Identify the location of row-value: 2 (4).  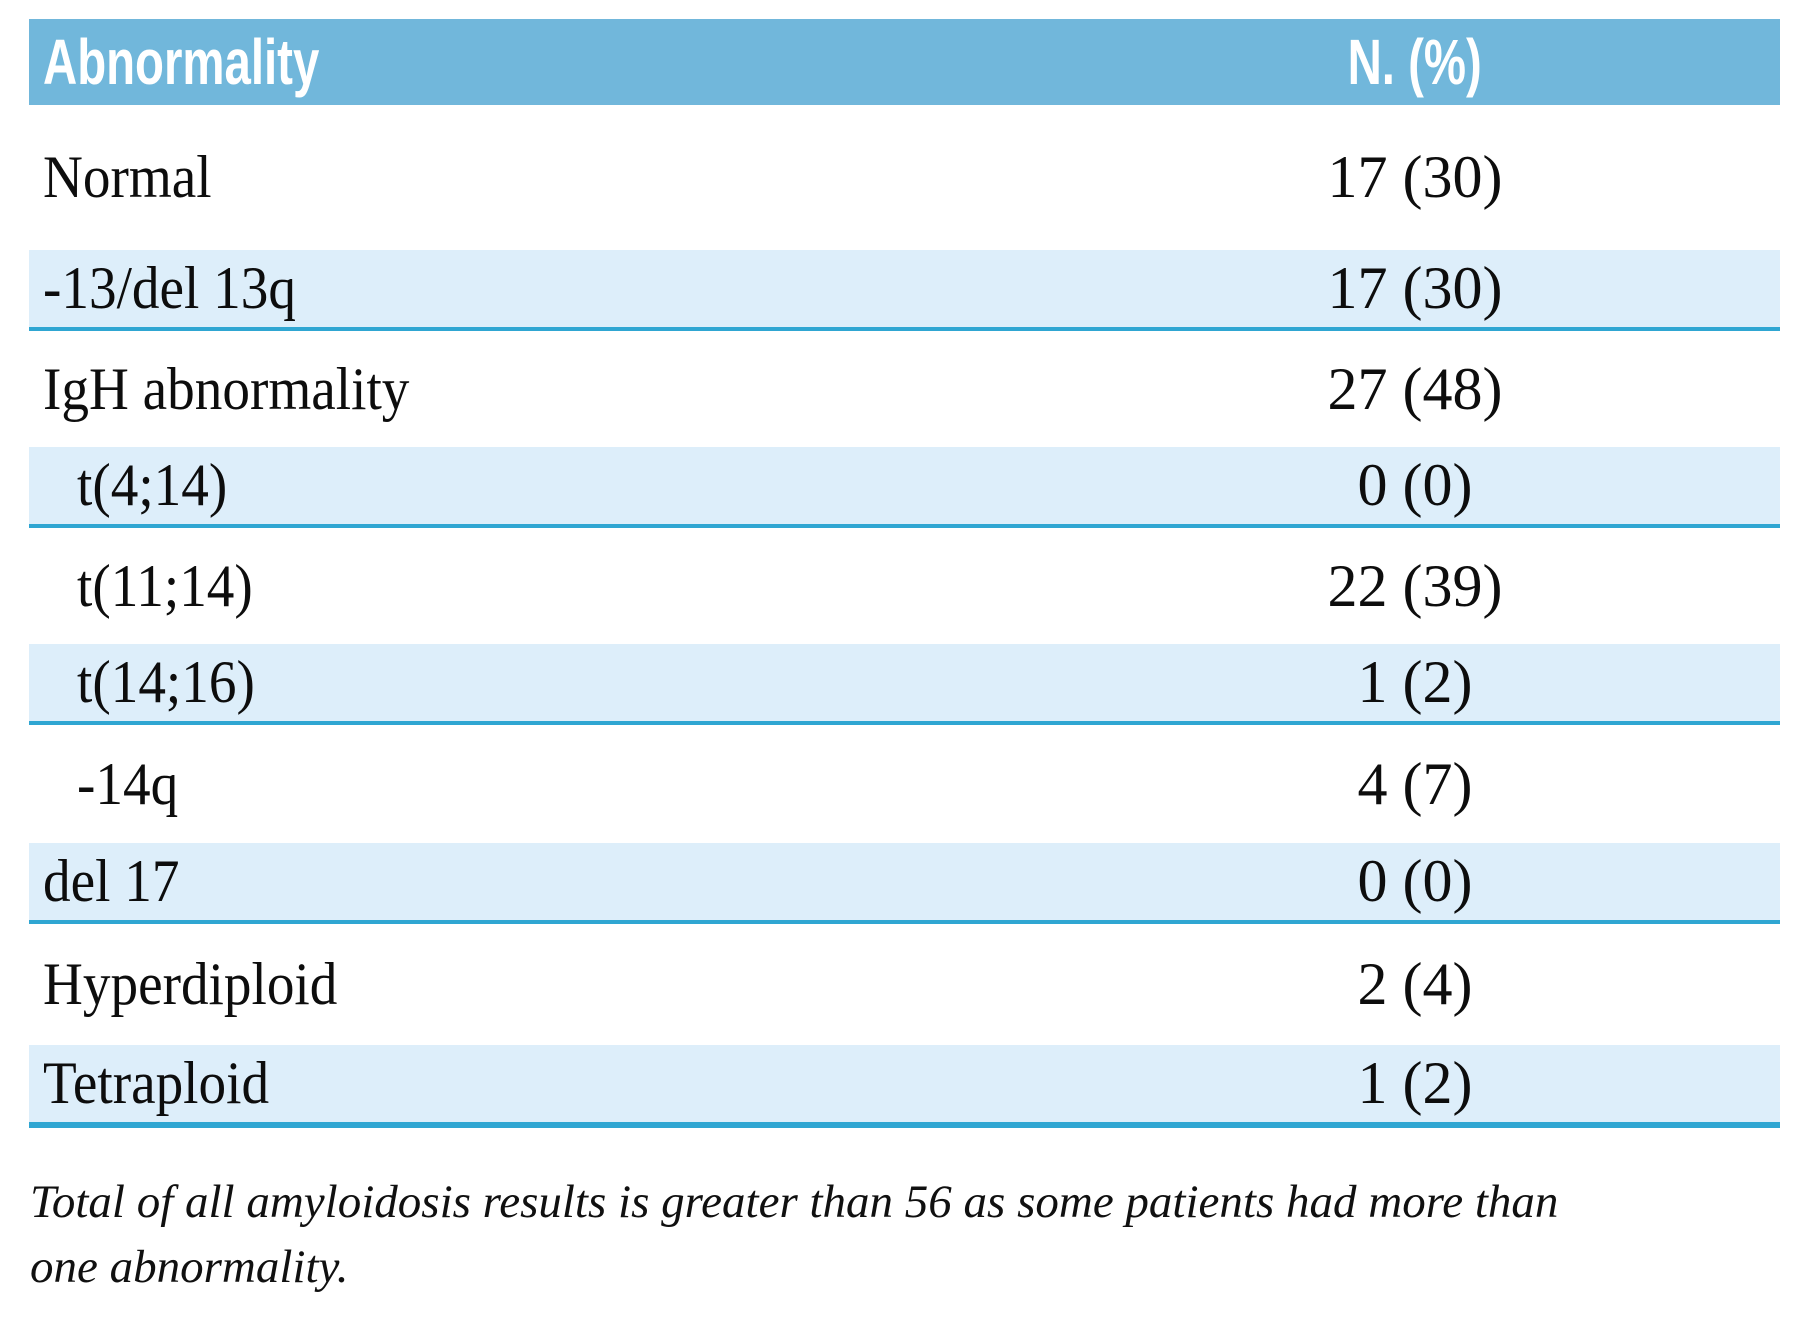
(1415, 984).